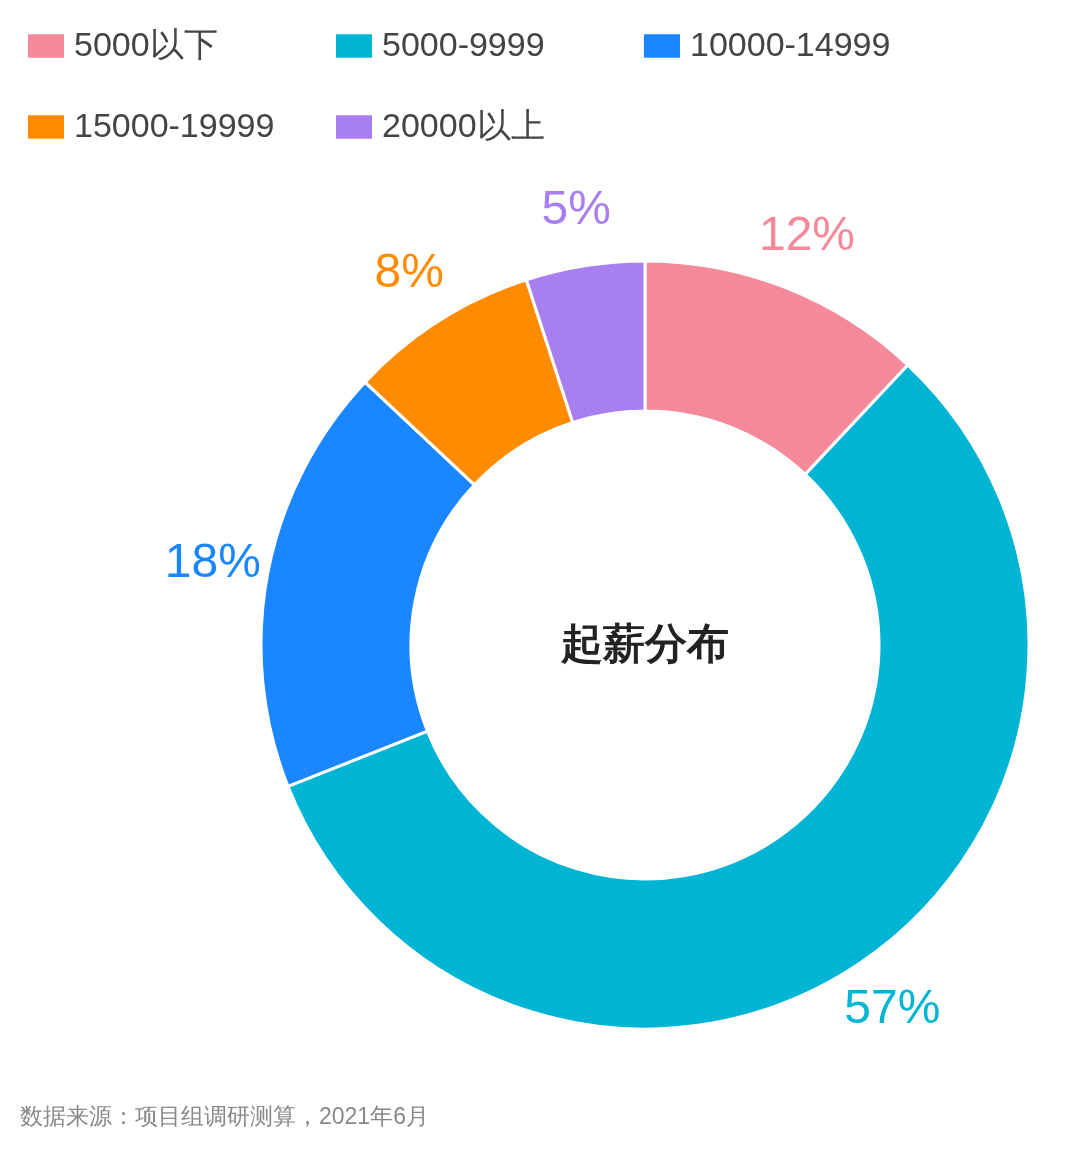 The width and height of the screenshot is (1080, 1160). What do you see at coordinates (807, 233) in the screenshot?
I see `data-label: 12%` at bounding box center [807, 233].